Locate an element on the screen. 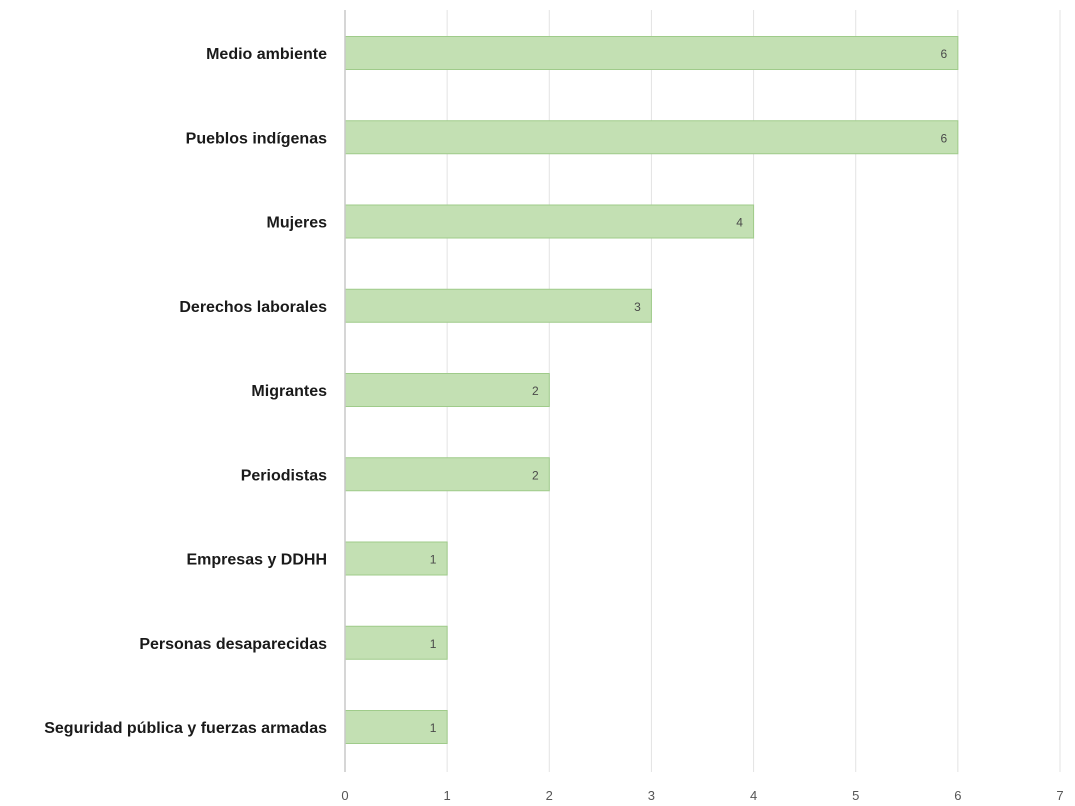 The height and width of the screenshot is (806, 1075). category-label-1: Medio ambiente is located at coordinates (266, 54).